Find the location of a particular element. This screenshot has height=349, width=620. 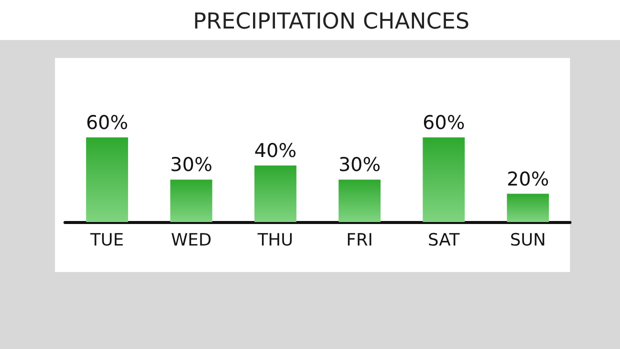

x-tick-label: FRI is located at coordinates (359, 240).